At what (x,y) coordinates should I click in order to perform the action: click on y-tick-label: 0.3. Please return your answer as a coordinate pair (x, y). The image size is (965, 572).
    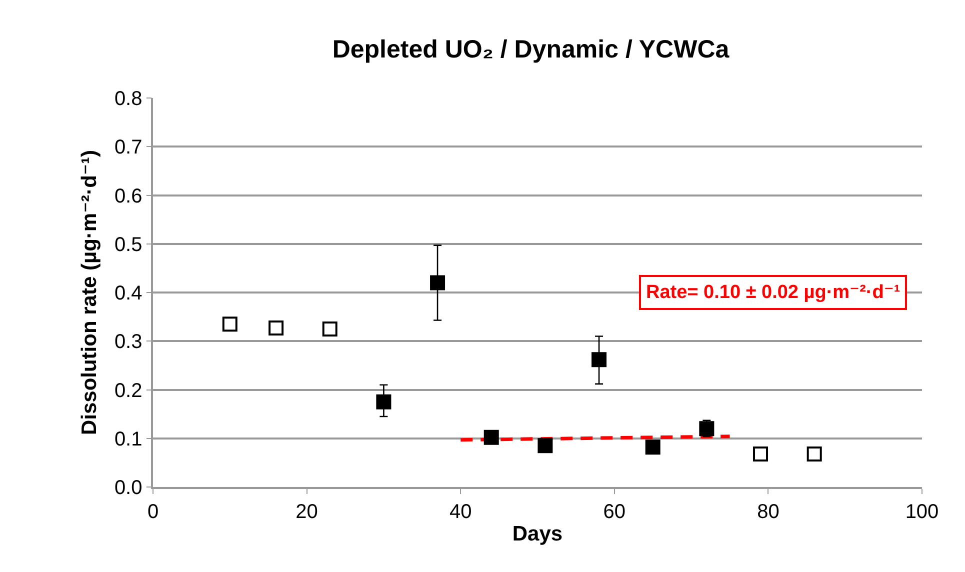
    Looking at the image, I should click on (128, 342).